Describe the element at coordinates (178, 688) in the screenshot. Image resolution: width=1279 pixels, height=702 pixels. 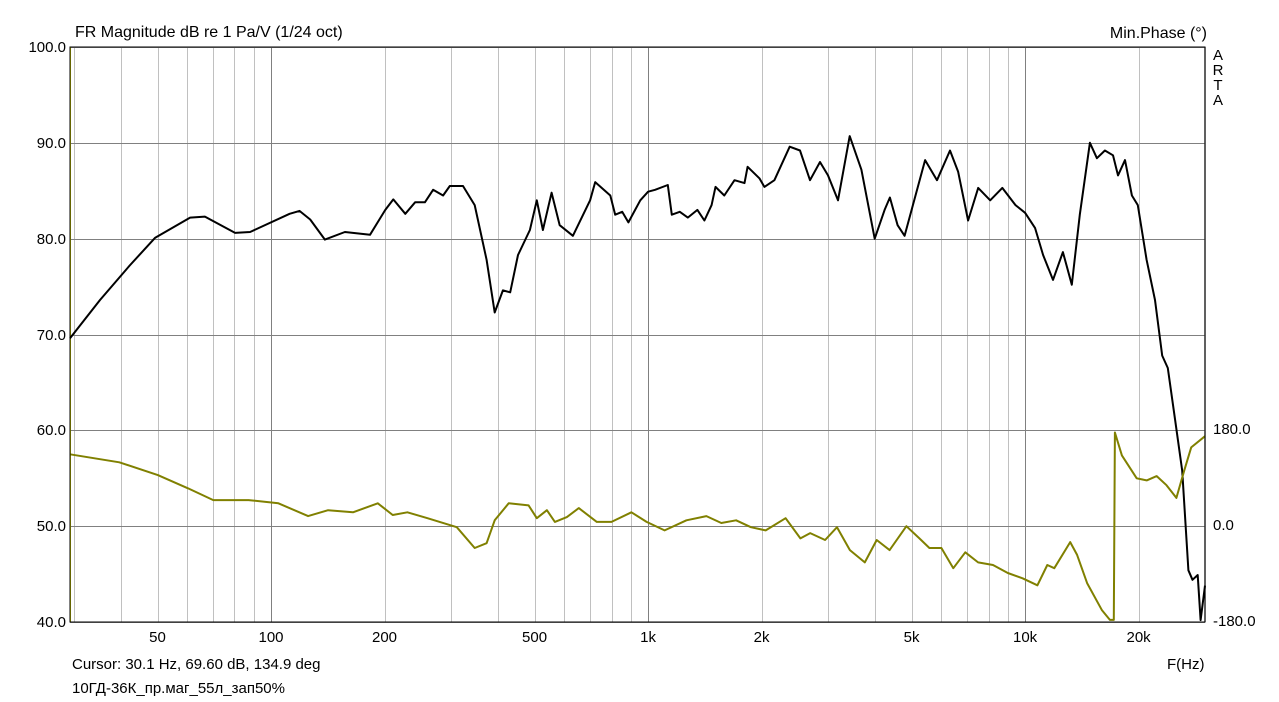
I see `file-name: 10ГД-36К_пр.маг_55л_зап50%` at that location.